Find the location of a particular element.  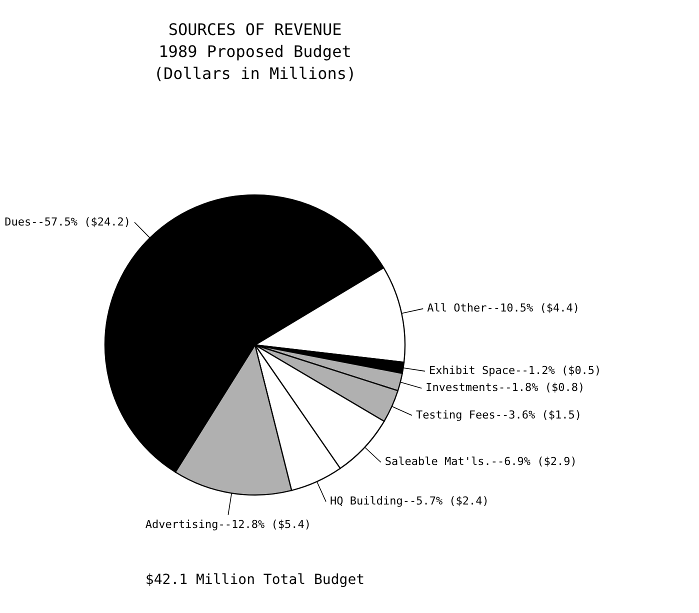

slice-label: HQ Building--5.7% ($2.4) is located at coordinates (409, 501).